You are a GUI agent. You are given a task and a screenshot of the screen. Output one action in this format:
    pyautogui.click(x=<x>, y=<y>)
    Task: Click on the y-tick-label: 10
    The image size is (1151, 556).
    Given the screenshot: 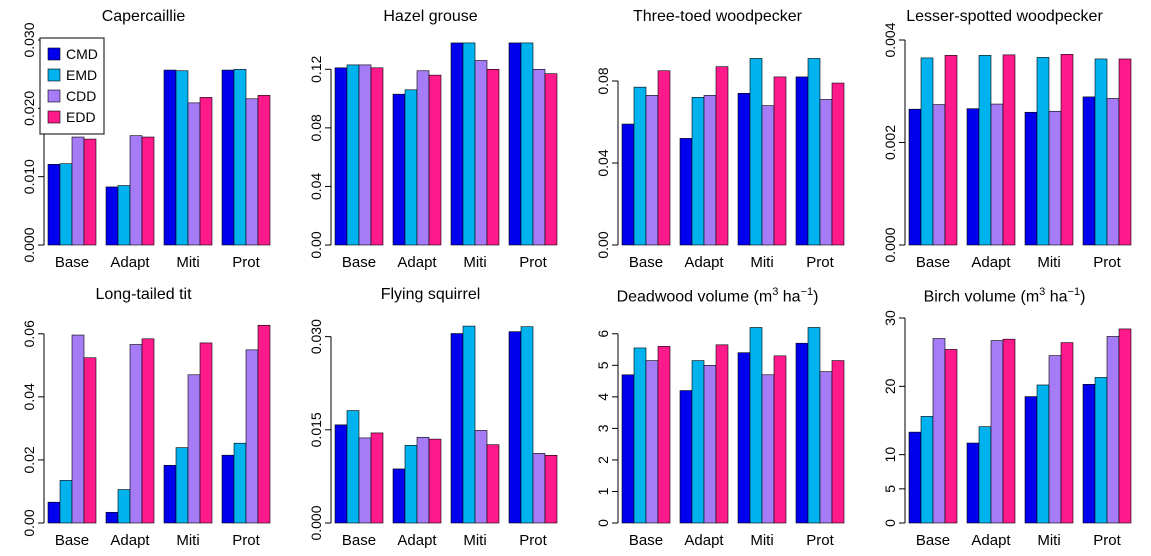 What is the action you would take?
    pyautogui.click(x=890, y=455)
    